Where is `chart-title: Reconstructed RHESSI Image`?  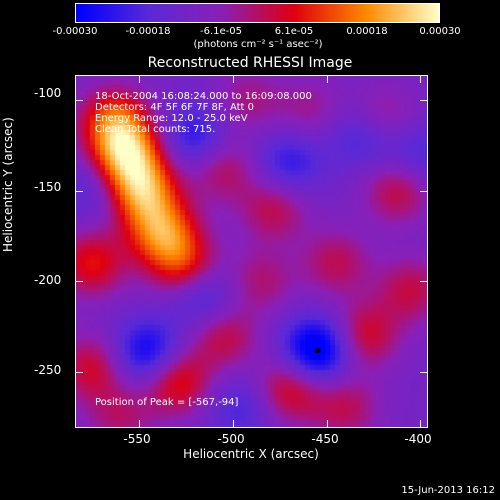 chart-title: Reconstructed RHESSI Image is located at coordinates (250, 63).